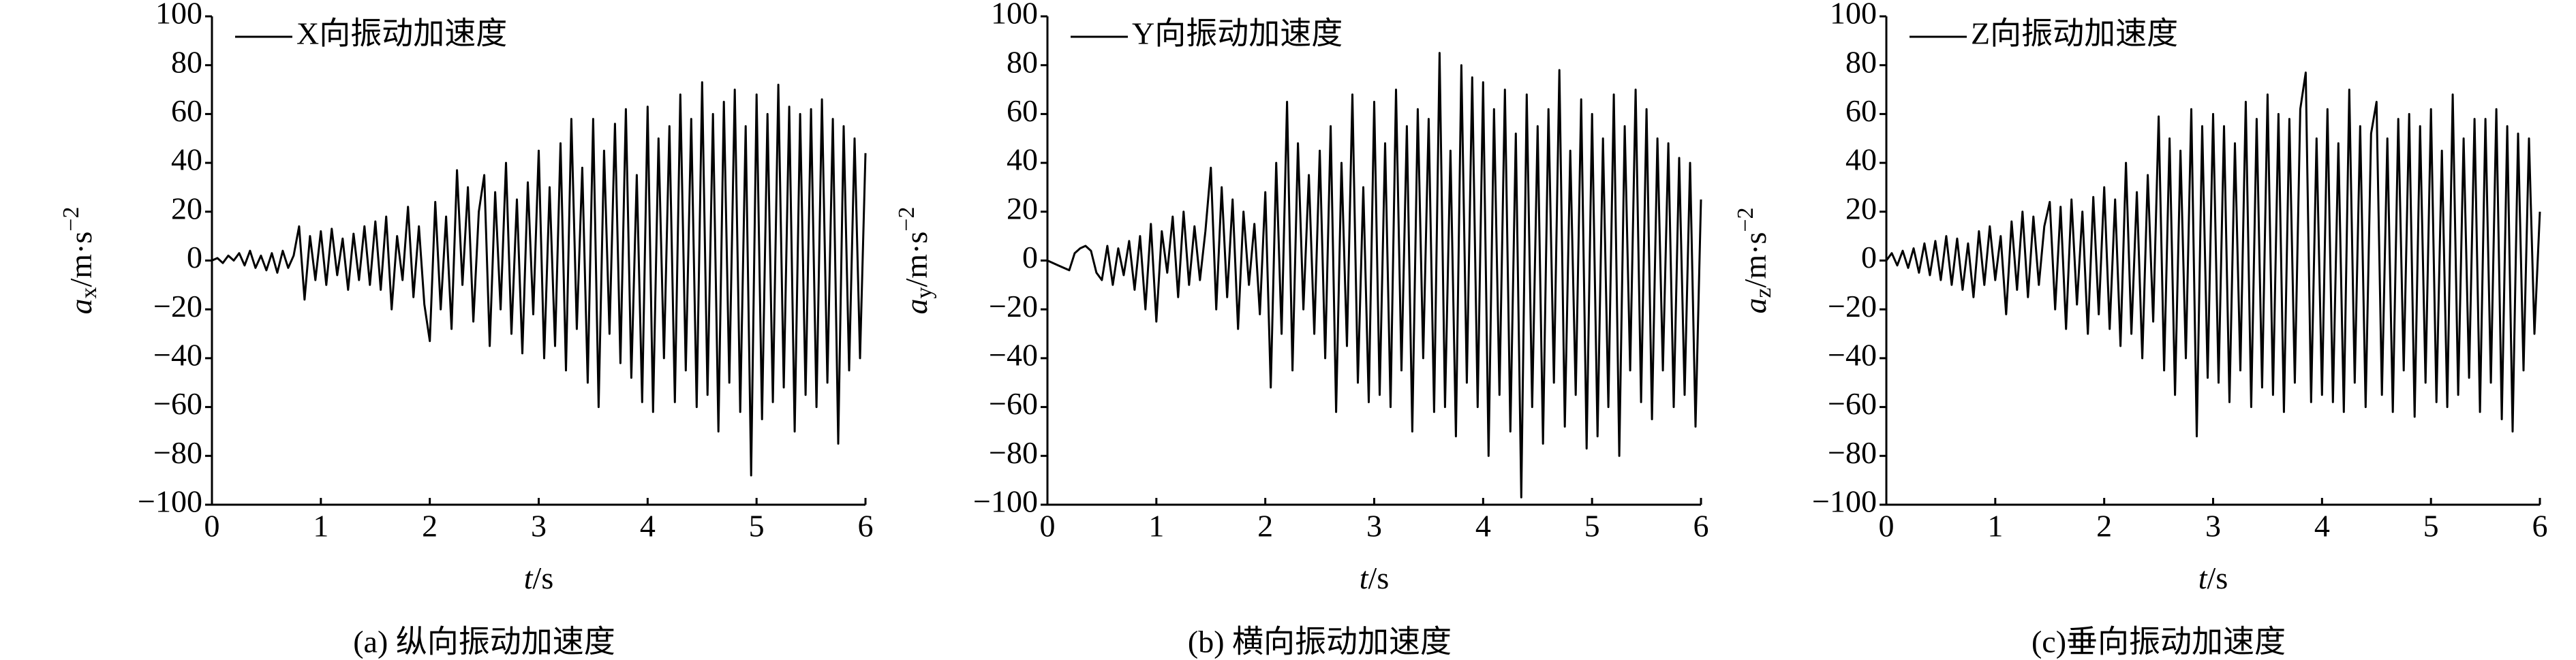  Describe the element at coordinates (2213, 255) in the screenshot. I see `data-line` at that location.